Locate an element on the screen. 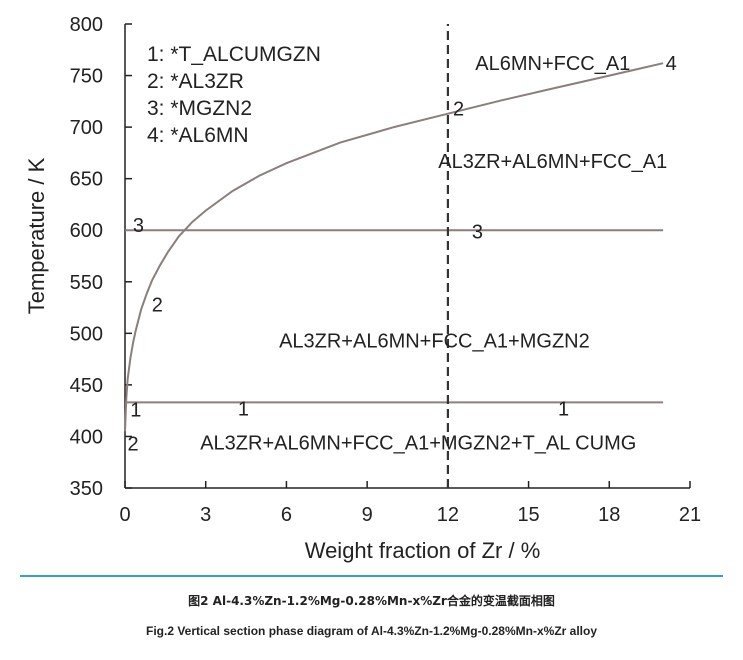  x-axis-title: Weight fraction of Zr / % is located at coordinates (423, 550).